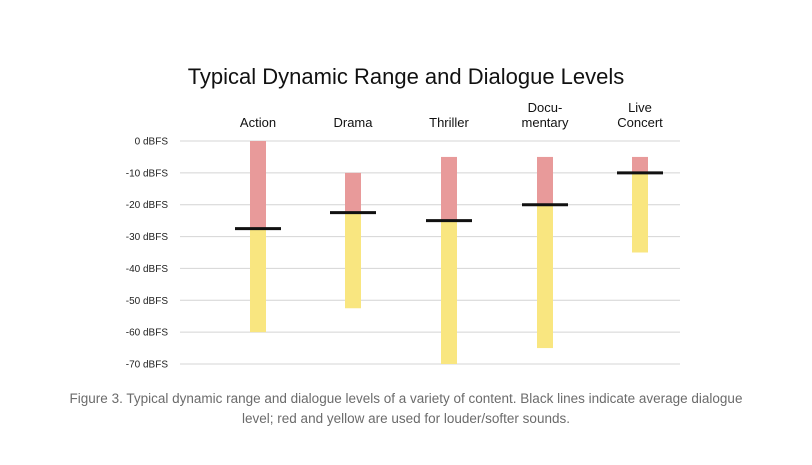  What do you see at coordinates (147, 301) in the screenshot?
I see `y-tick-label: -50 dBFS` at bounding box center [147, 301].